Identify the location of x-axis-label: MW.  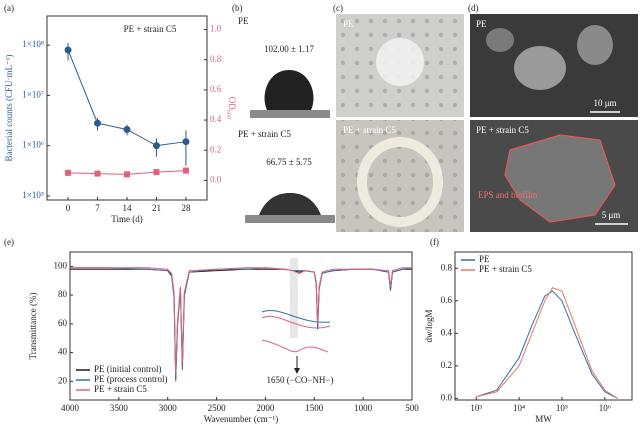
(543, 419).